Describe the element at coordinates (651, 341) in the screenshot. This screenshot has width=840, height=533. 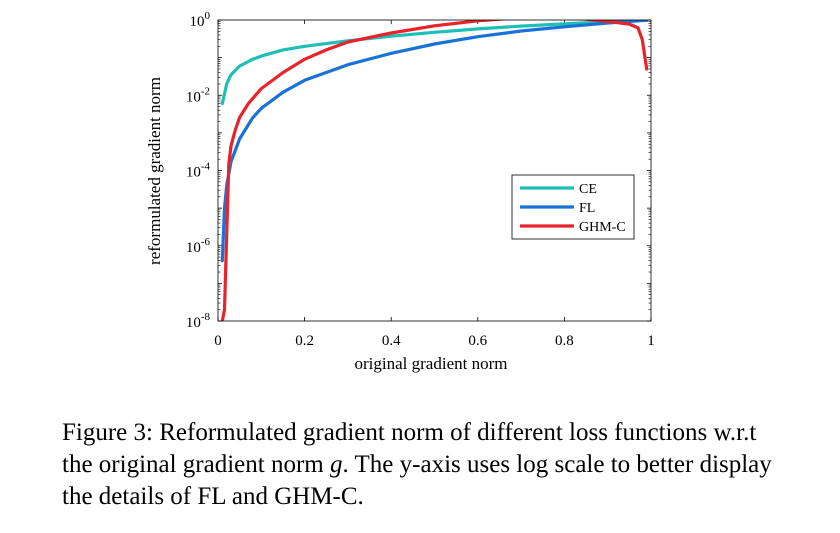
I see `x-tick-label: 1` at that location.